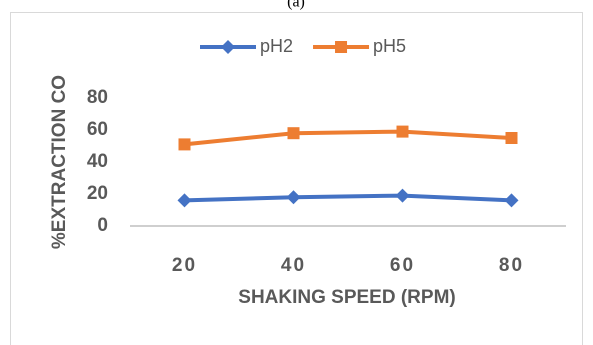 The width and height of the screenshot is (593, 345). Describe the element at coordinates (293, 265) in the screenshot. I see `x-tick-label: 40` at that location.